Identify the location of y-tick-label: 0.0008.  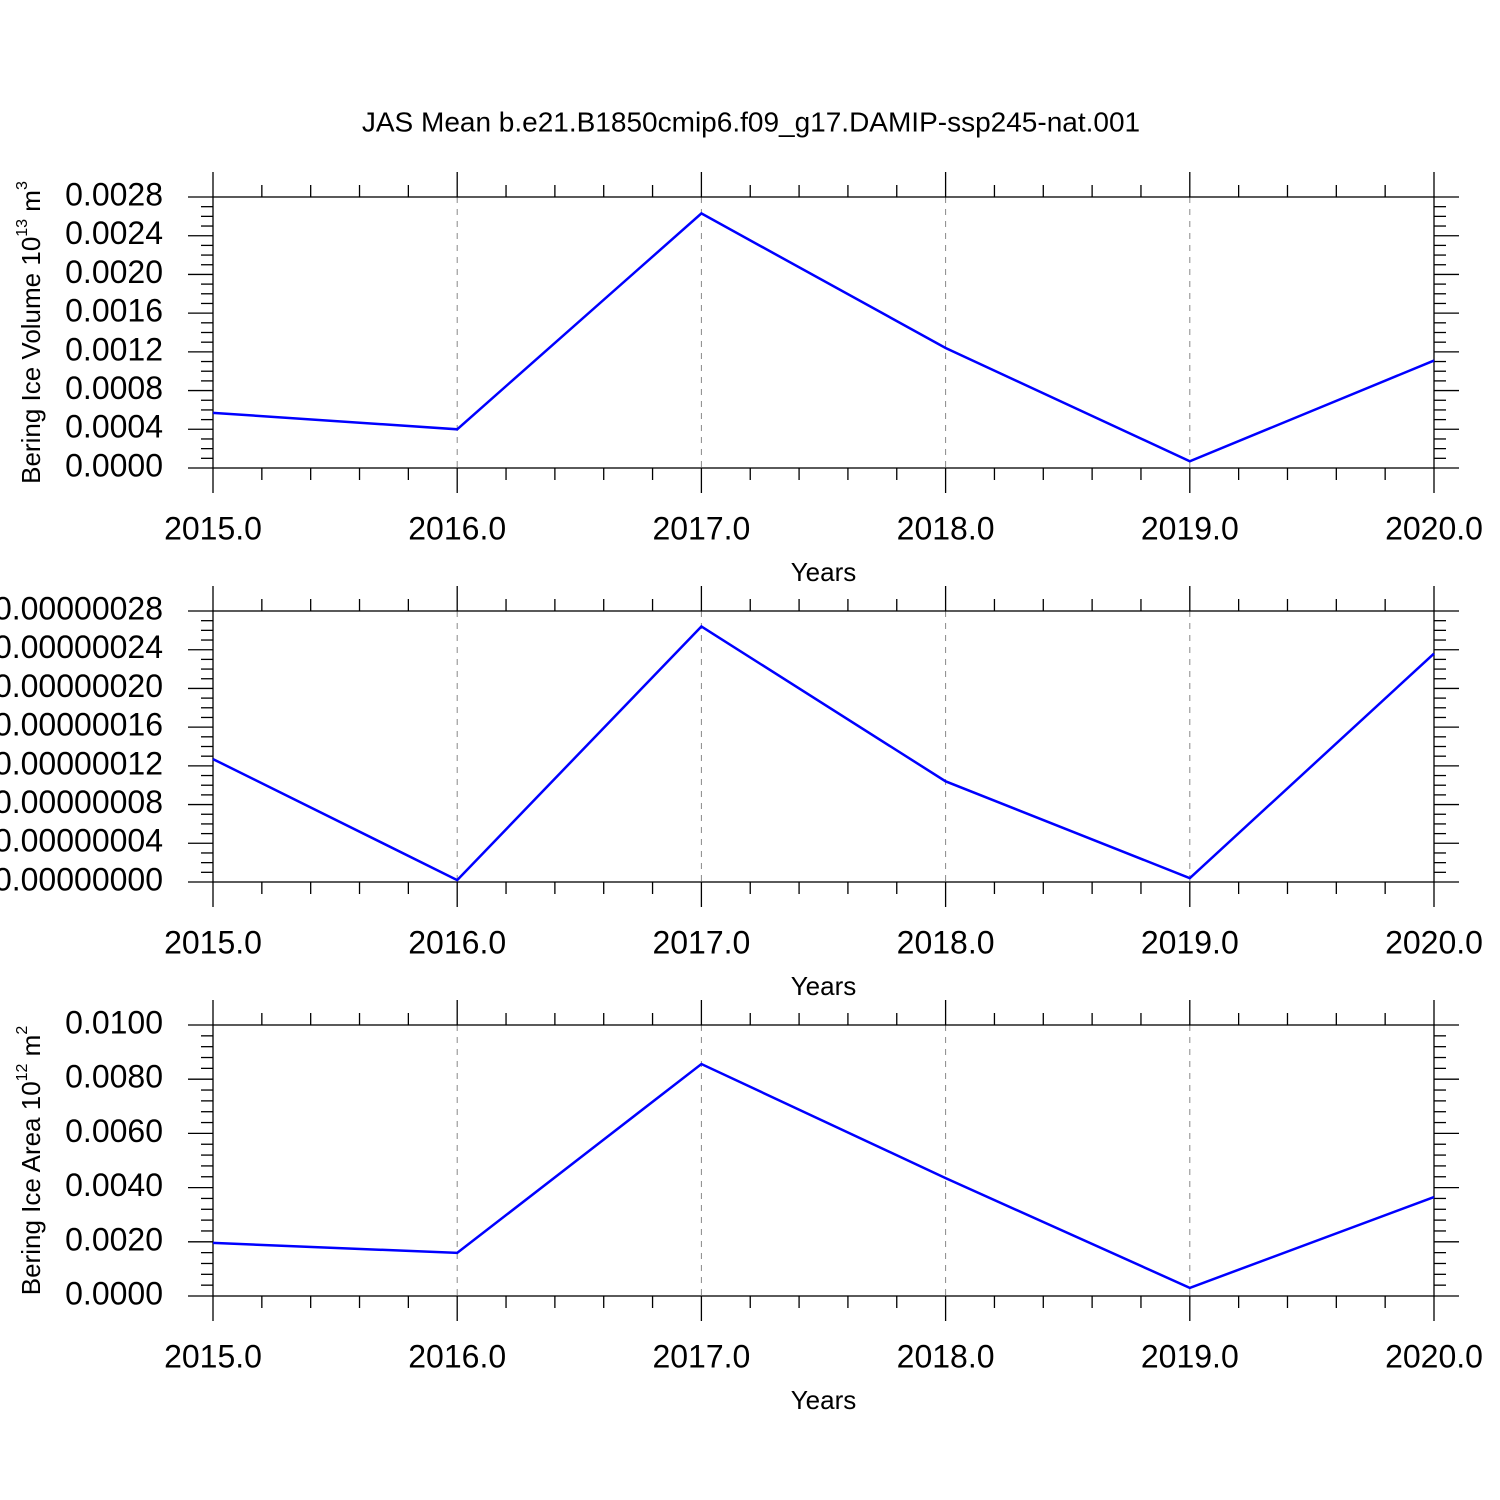
(114, 388).